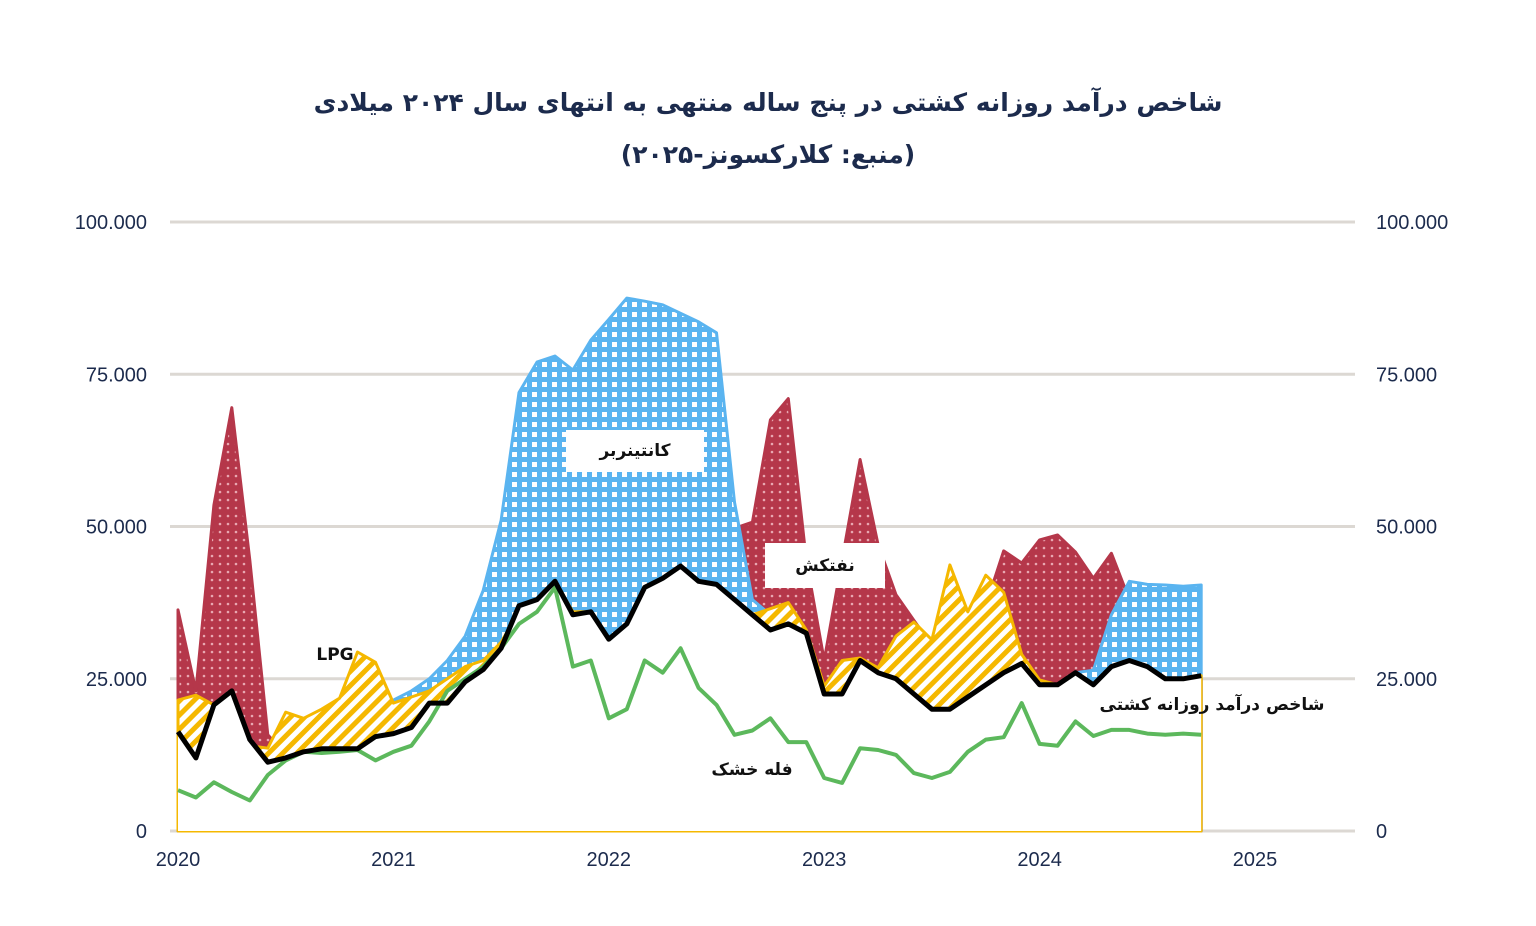 This screenshot has width=1536, height=926. Describe the element at coordinates (751, 770) in the screenshot. I see `label-dry-bulk: فله خشک` at that location.